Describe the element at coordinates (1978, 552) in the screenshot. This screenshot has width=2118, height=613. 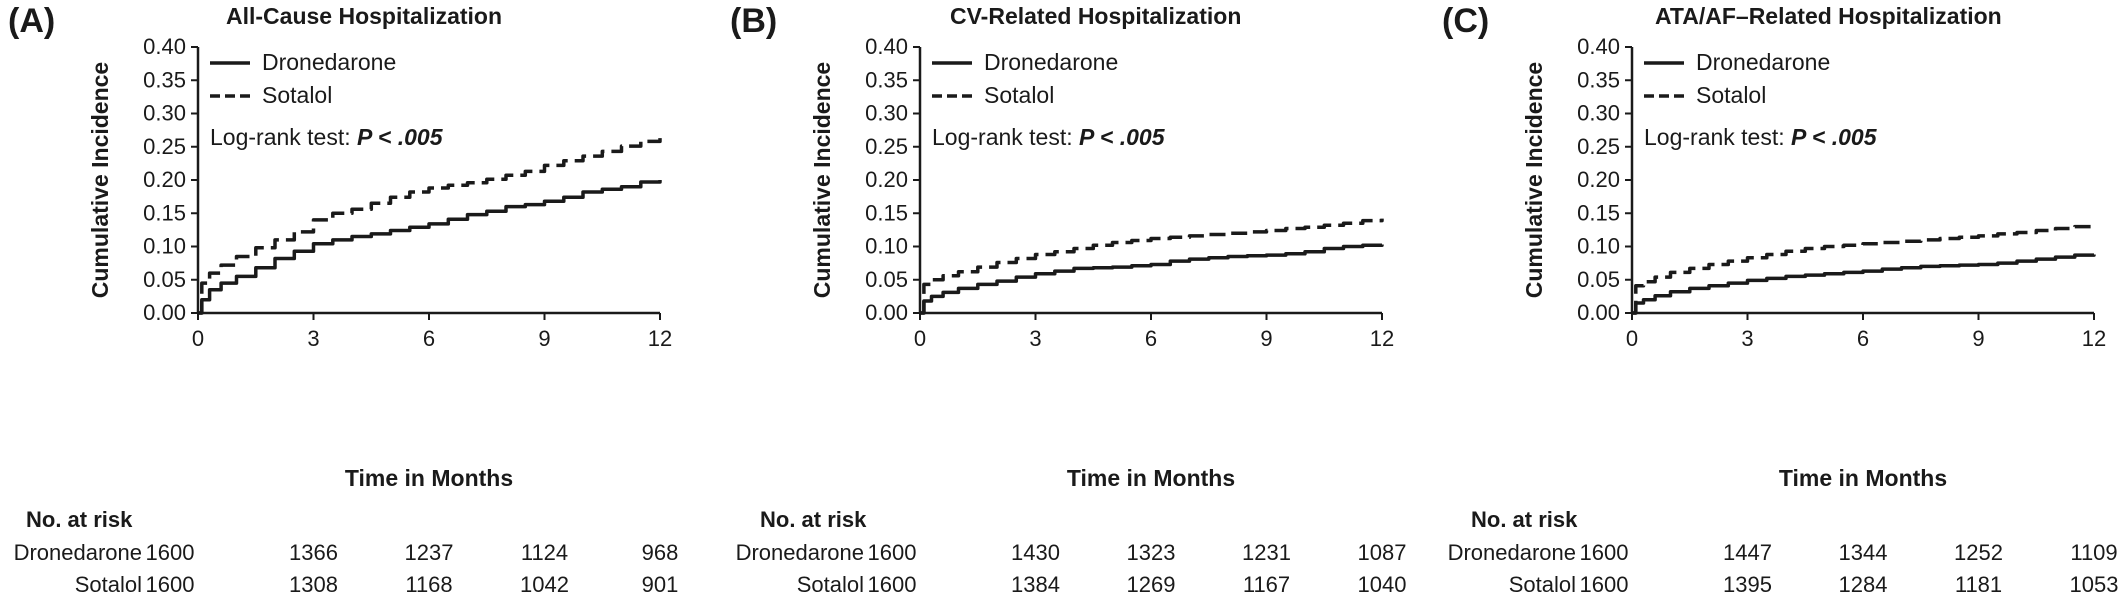
I see `risk-value: 1252` at that location.